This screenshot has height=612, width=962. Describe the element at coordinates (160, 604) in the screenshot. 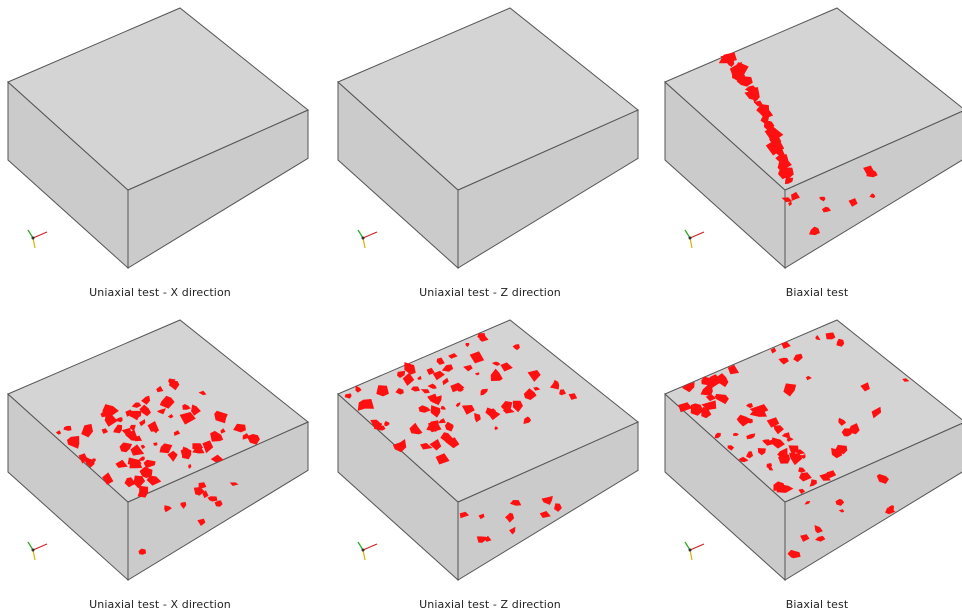

I see `panel-caption: Uniaxial test - X direction` at that location.